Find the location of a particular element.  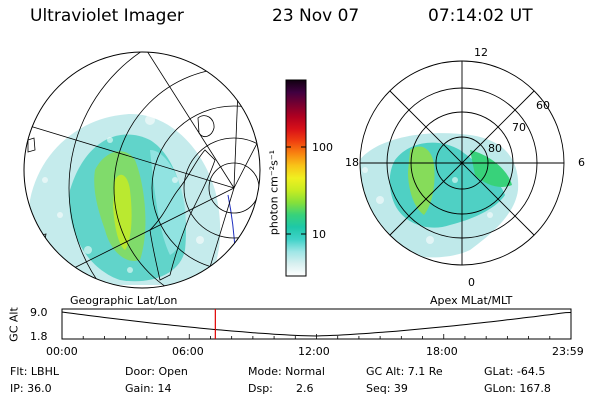

footer-glat: GLat: -64.5 is located at coordinates (515, 371).